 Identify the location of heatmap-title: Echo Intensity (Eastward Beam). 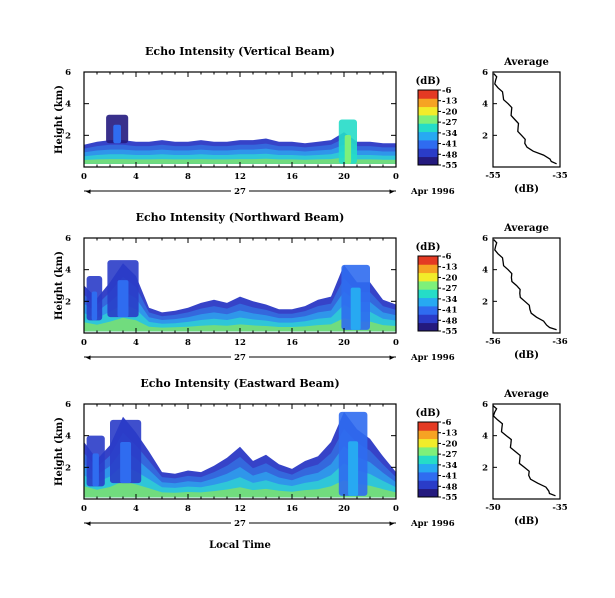
(239, 383).